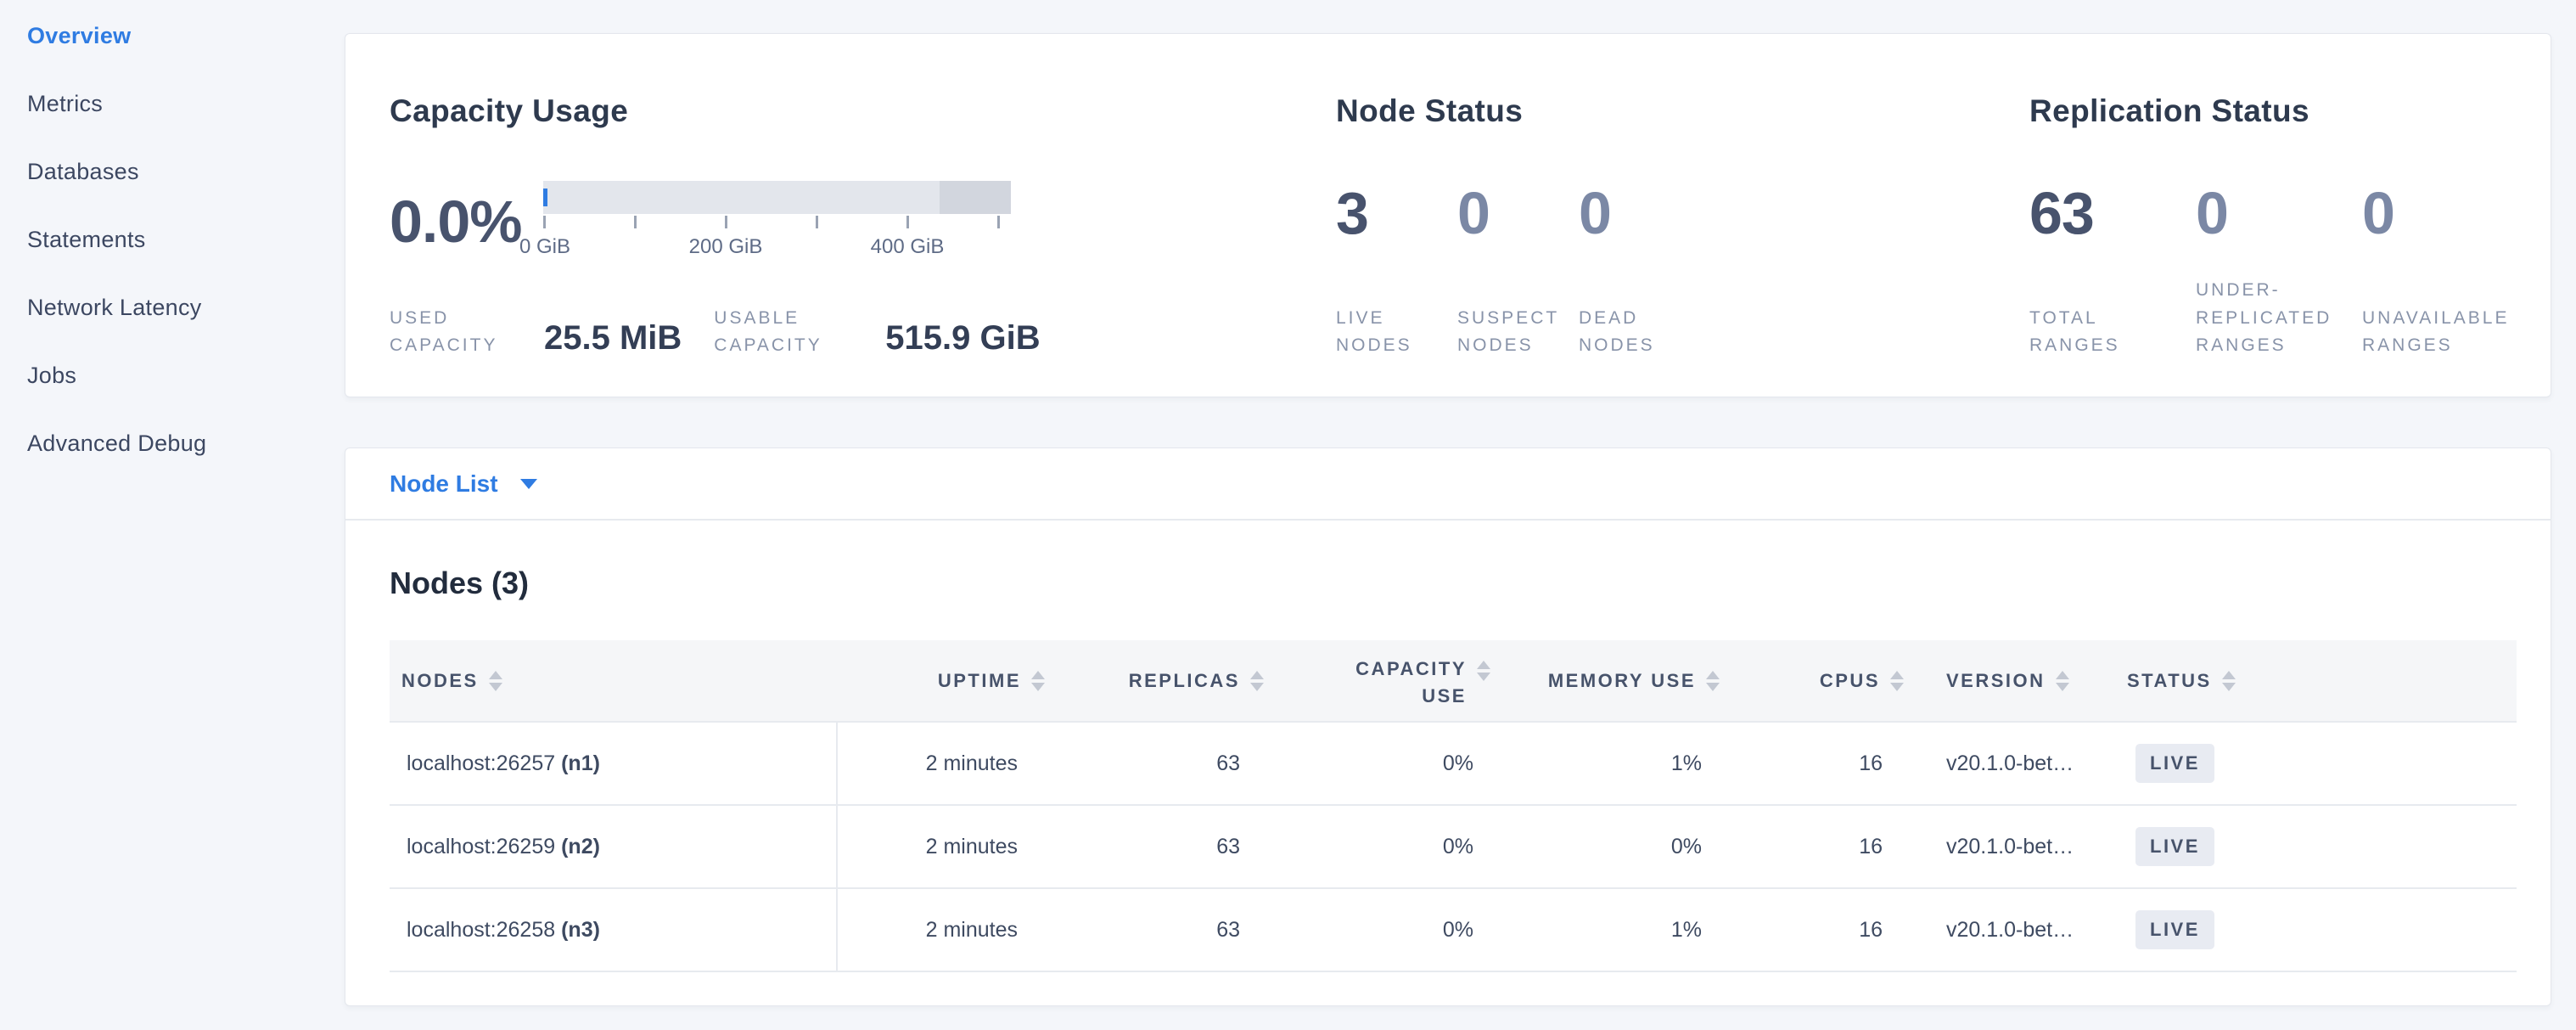 Image resolution: width=2576 pixels, height=1030 pixels. I want to click on total-ranges-value: 63, so click(2062, 213).